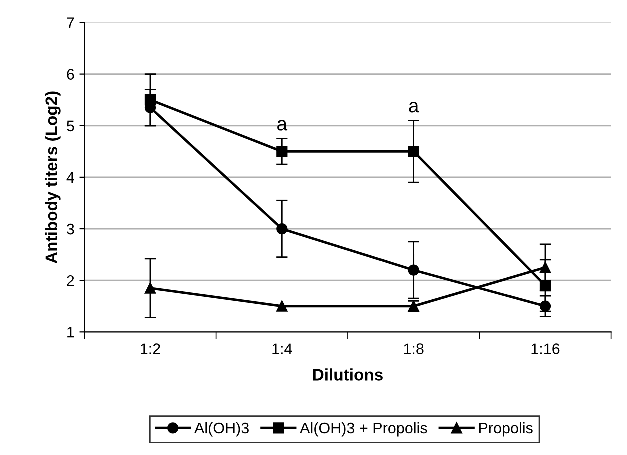 The image size is (627, 455). What do you see at coordinates (348, 374) in the screenshot?
I see `x-axis-title: Dilutions` at bounding box center [348, 374].